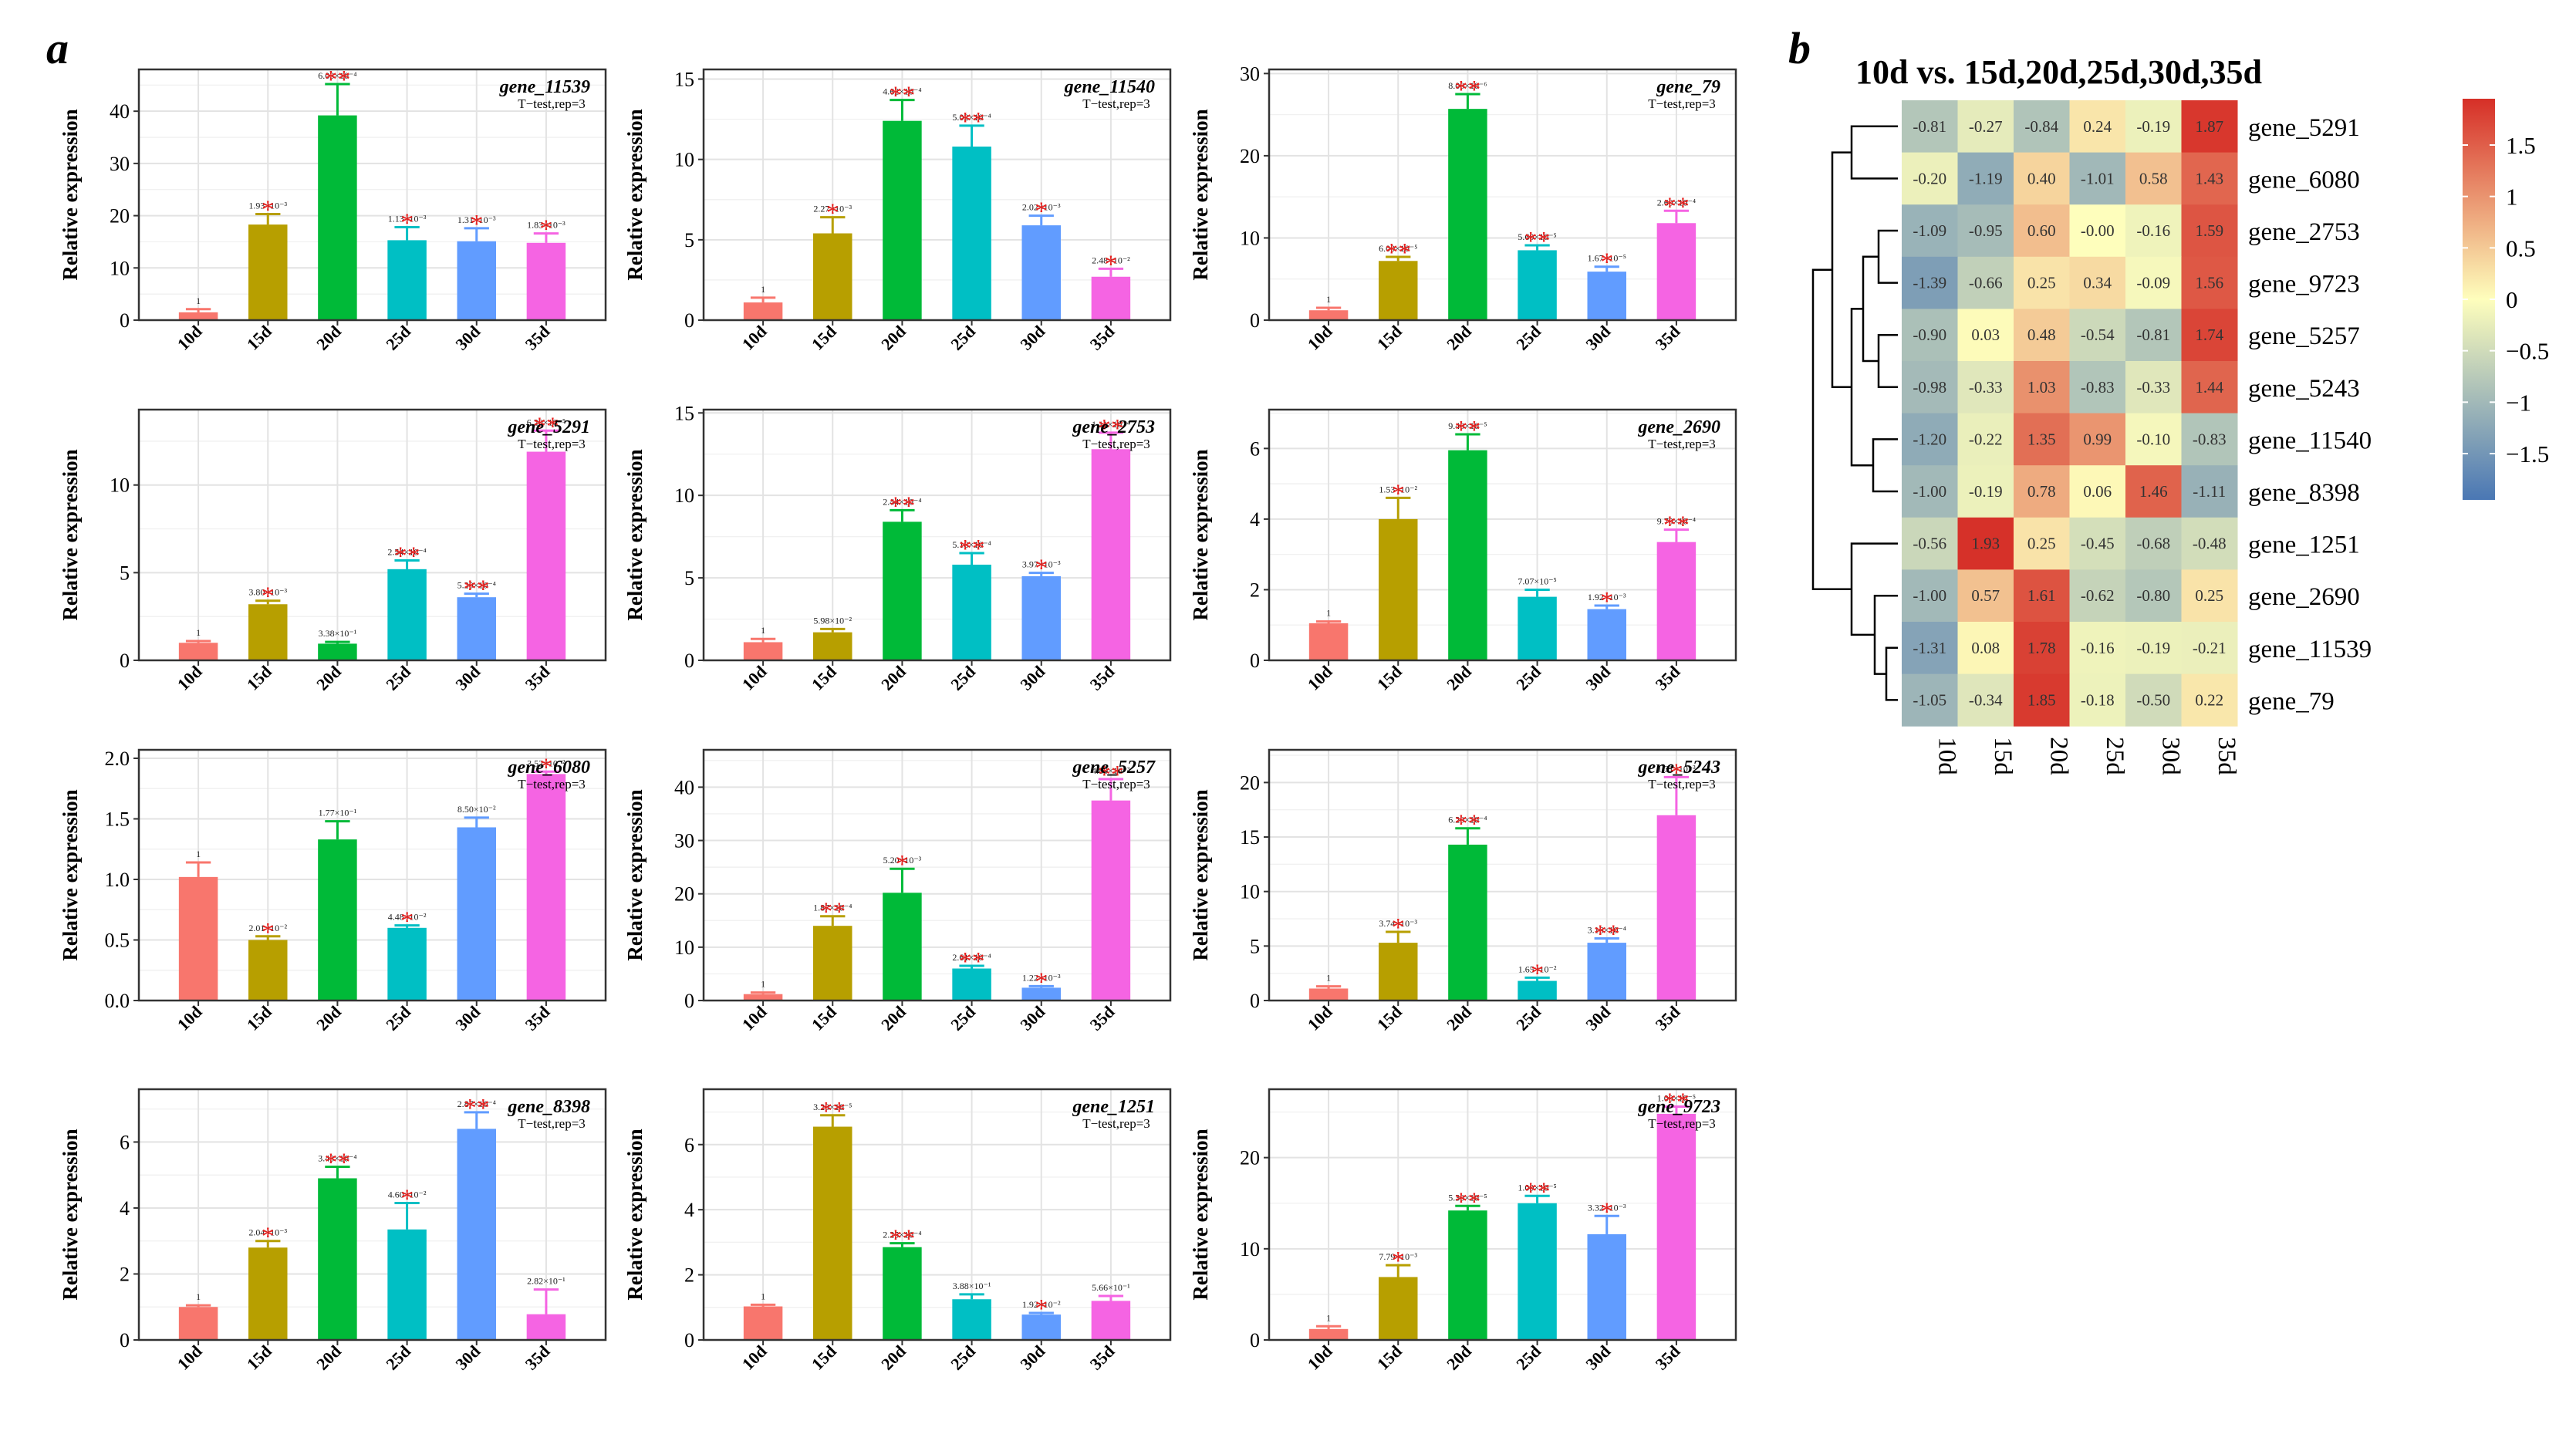  I want to click on heatmap-cell-value: 0.25, so click(2041, 283).